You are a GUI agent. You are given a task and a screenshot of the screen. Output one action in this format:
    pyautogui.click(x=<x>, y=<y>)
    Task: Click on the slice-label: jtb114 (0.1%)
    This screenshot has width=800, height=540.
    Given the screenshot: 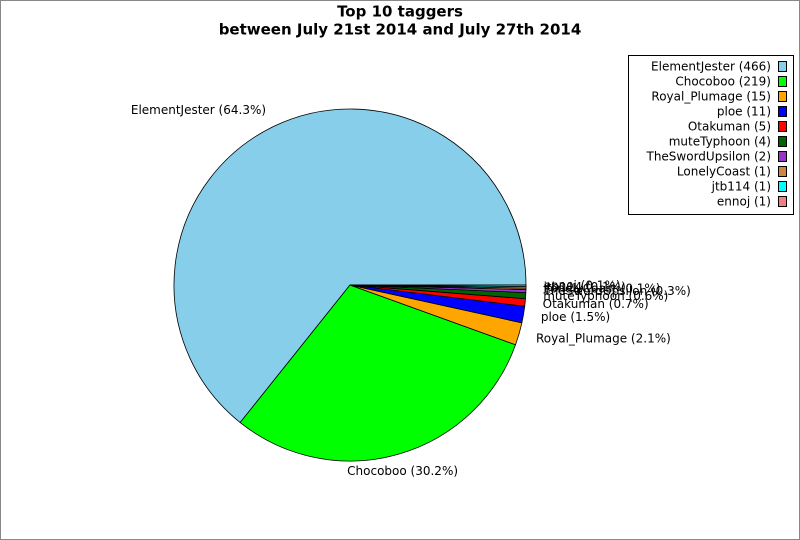 What is the action you would take?
    pyautogui.click(x=584, y=287)
    